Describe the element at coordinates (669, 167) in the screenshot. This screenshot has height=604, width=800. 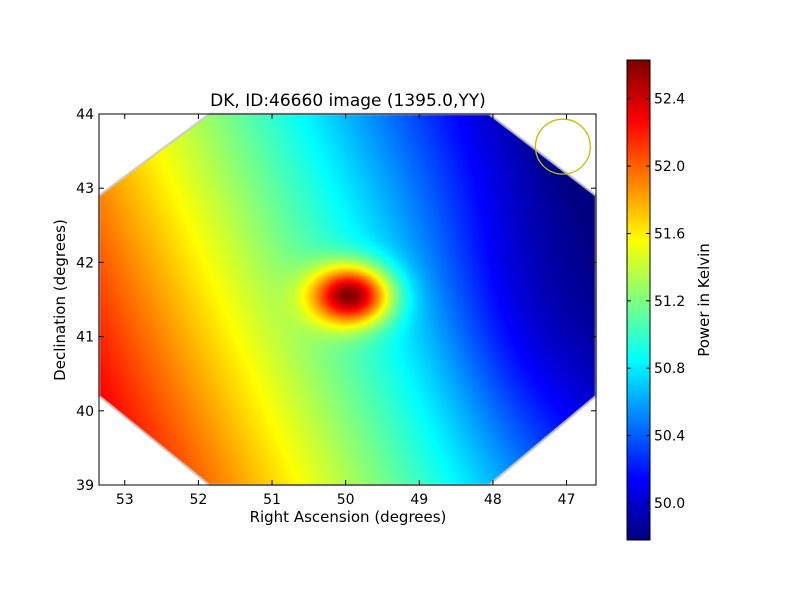
I see `colorbar-tick-label: 52.0` at that location.